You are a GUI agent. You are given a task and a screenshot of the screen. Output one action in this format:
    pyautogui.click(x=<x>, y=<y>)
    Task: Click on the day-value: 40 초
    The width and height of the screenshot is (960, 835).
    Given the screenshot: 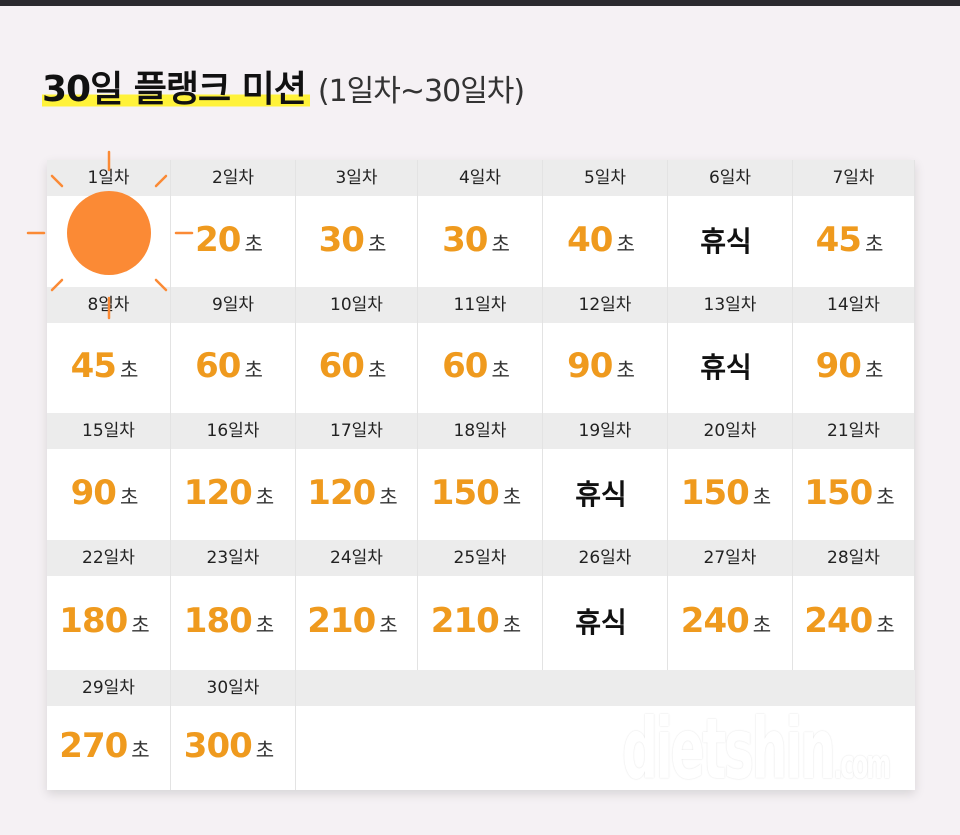 What is the action you would take?
    pyautogui.click(x=601, y=240)
    